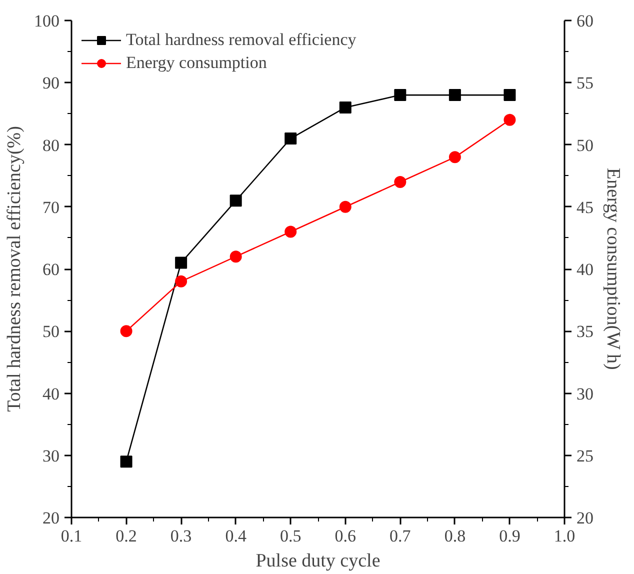 Image resolution: width=634 pixels, height=574 pixels. Describe the element at coordinates (51, 456) in the screenshot. I see `y-tick-label: 30` at that location.